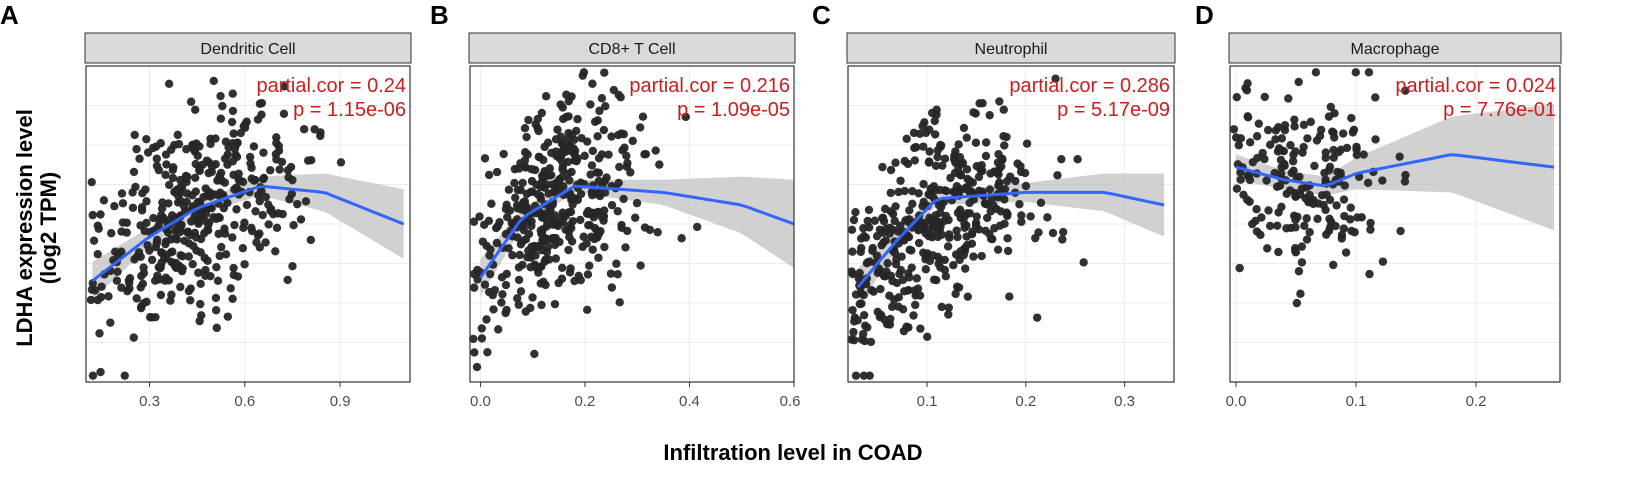 The width and height of the screenshot is (1629, 485). I want to click on x-tick-label: 0.2, so click(585, 401).